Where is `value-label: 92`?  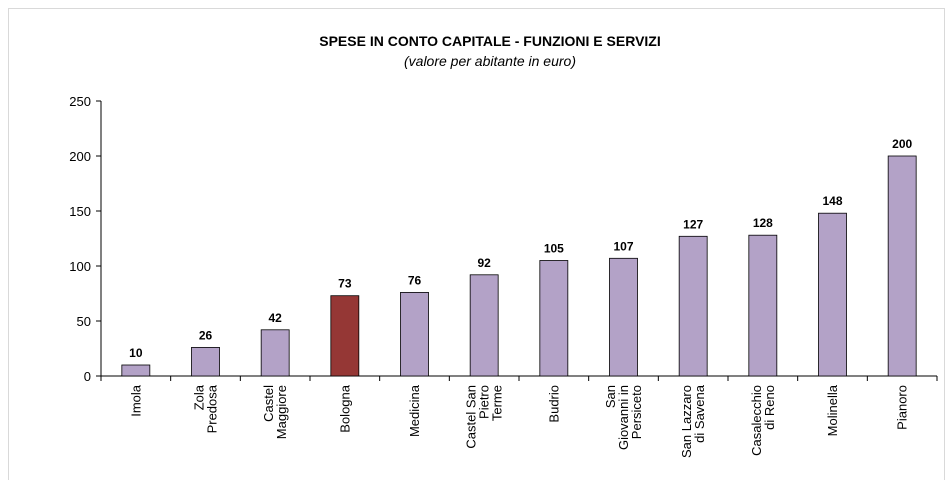
value-label: 92 is located at coordinates (484, 263).